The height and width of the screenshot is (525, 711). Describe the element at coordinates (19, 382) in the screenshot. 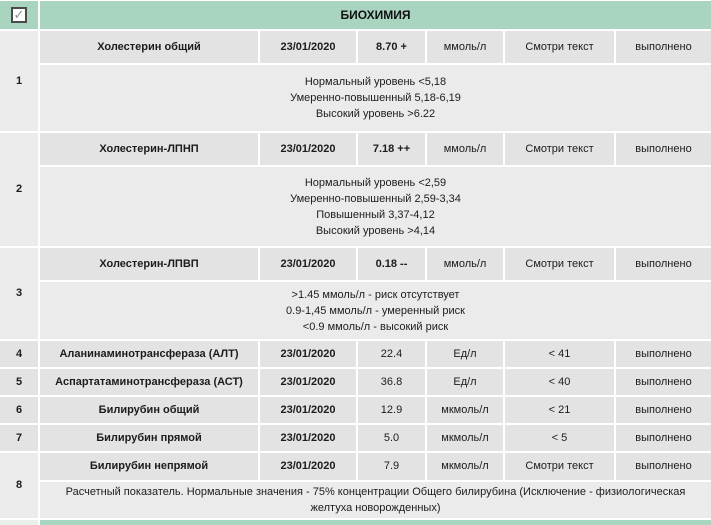

I see `row-number: 5` at that location.